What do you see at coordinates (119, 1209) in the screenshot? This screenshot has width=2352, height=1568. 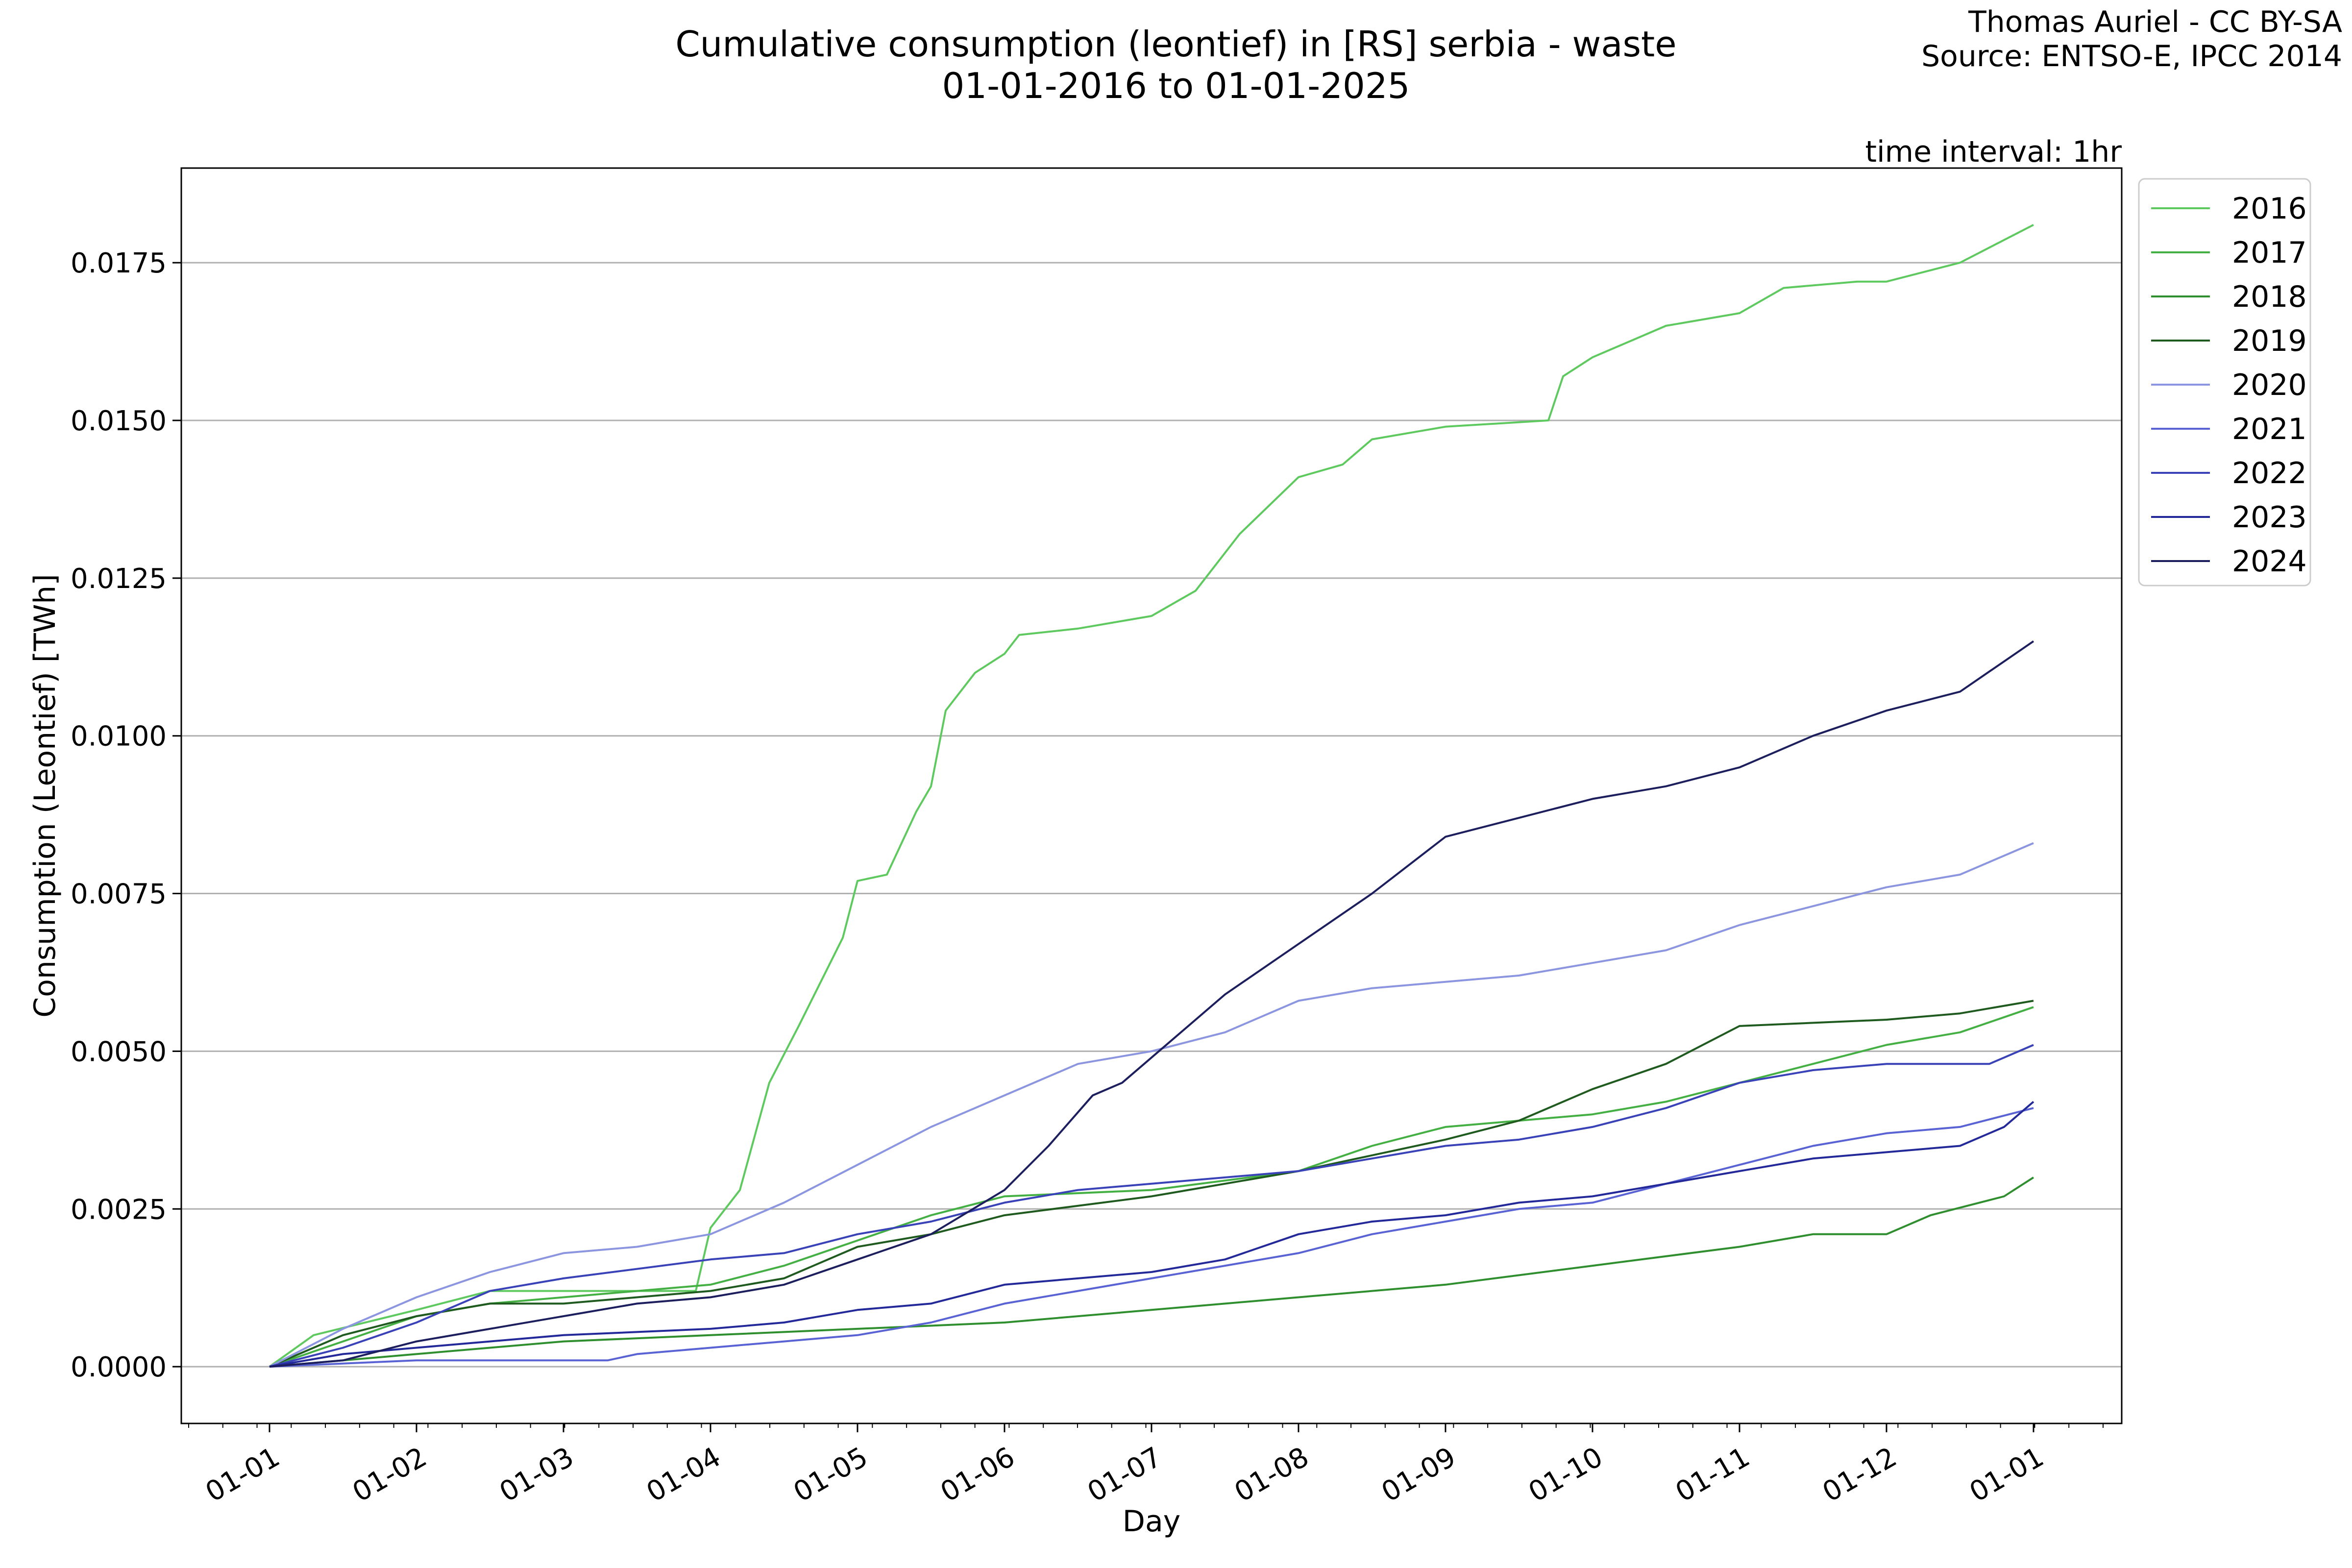 I see `y-tick-label: 0.0025` at bounding box center [119, 1209].